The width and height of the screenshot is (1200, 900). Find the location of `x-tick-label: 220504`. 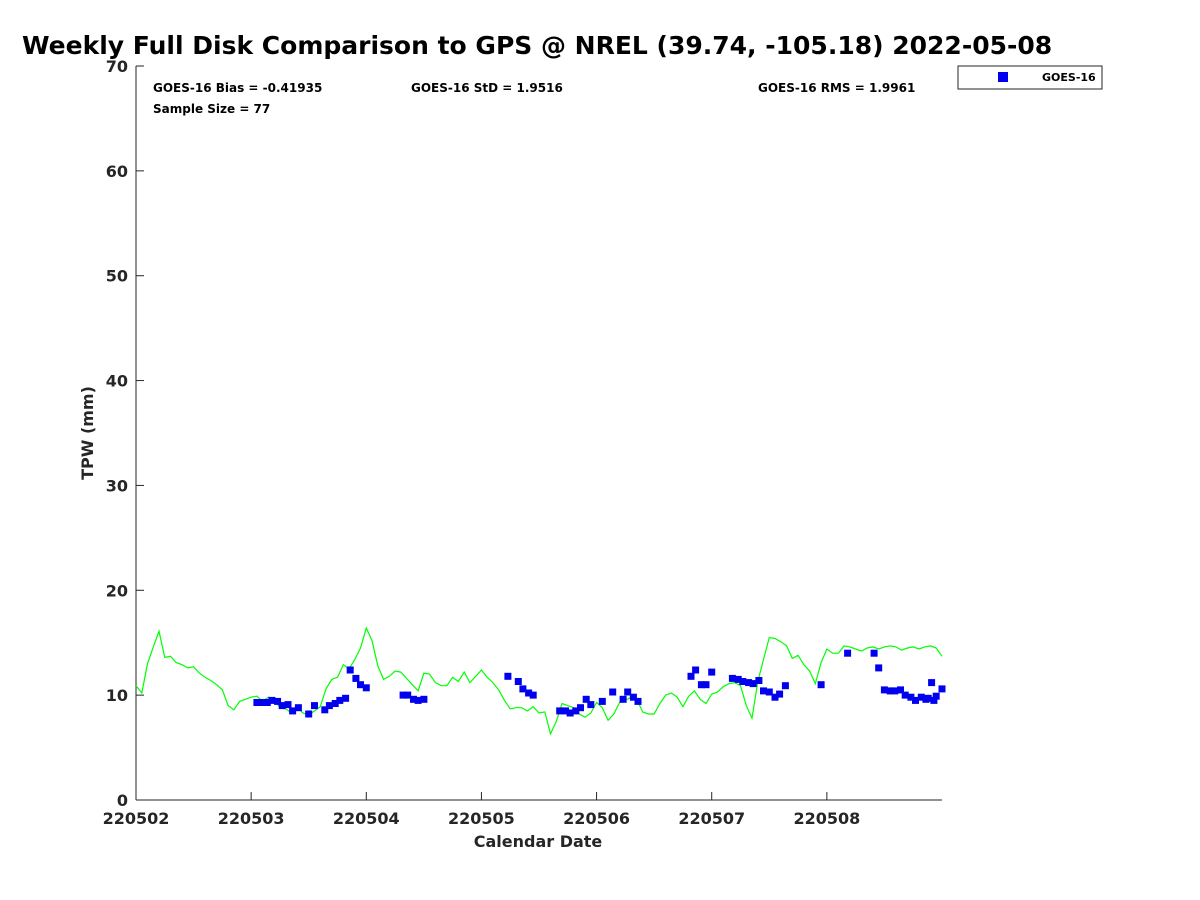

x-tick-label: 220504 is located at coordinates (366, 818).